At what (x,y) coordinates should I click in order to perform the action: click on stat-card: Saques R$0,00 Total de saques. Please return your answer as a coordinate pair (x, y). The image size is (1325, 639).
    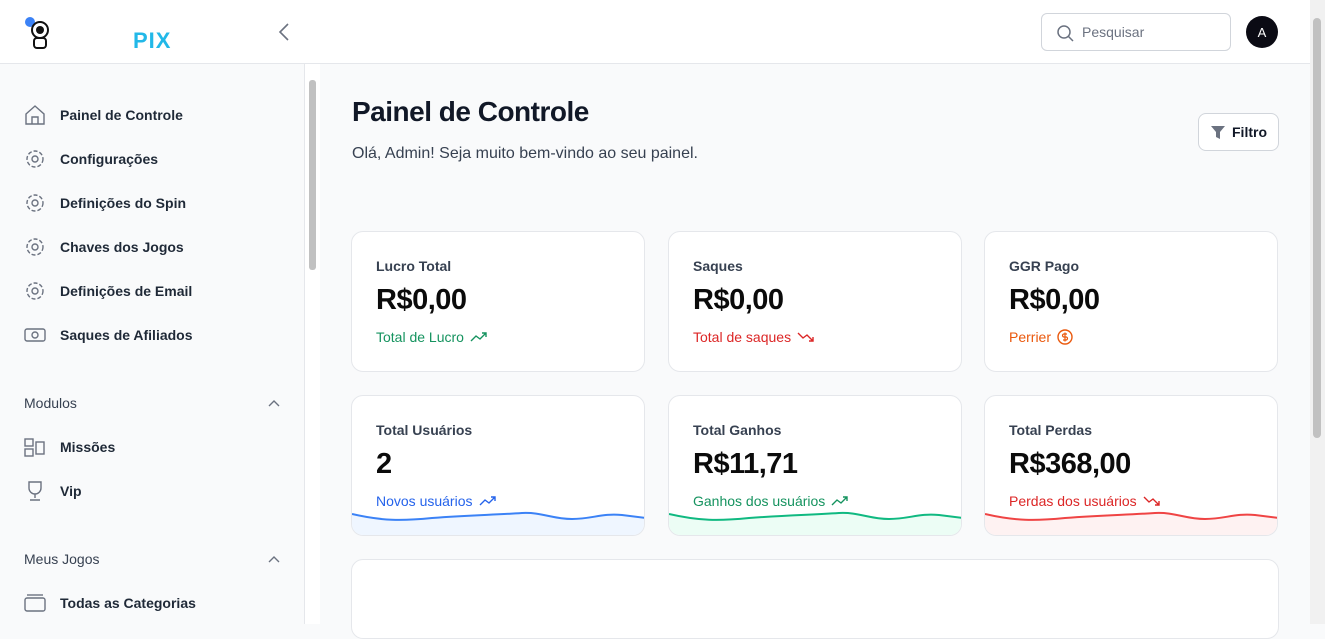
    Looking at the image, I should click on (815, 301).